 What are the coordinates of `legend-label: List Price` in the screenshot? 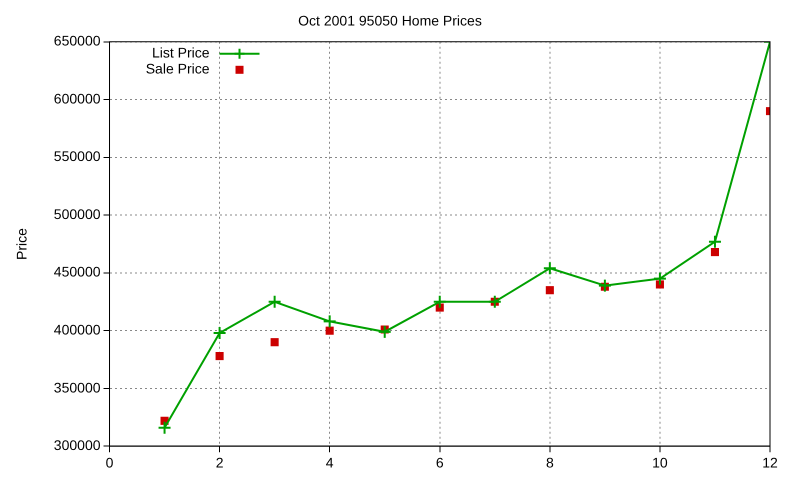 It's located at (181, 52).